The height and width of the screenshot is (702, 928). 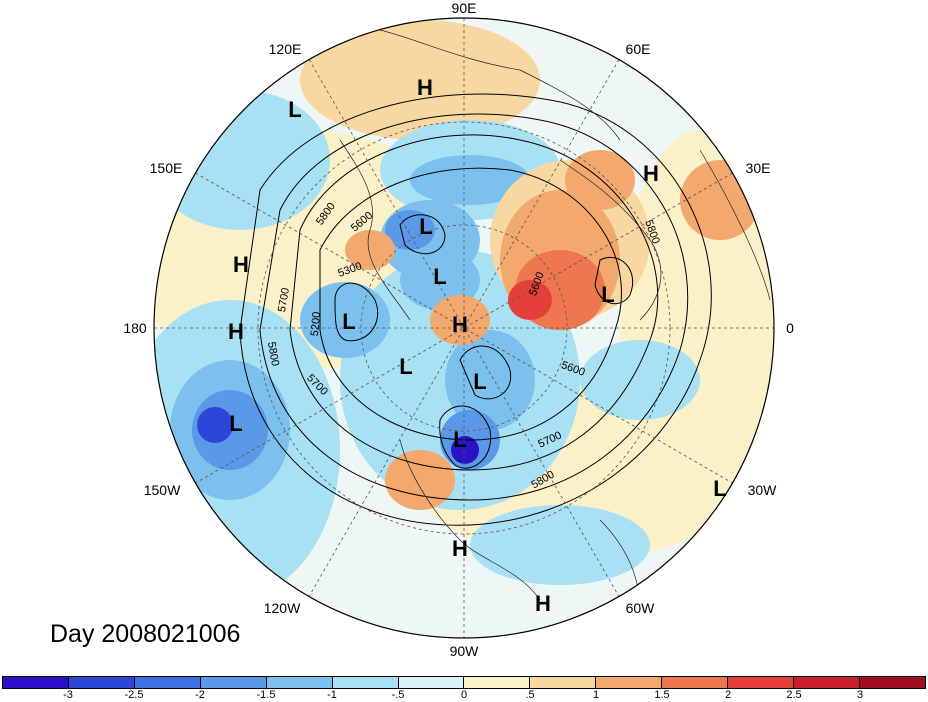 I want to click on colorbar-tick-label: -2.5, so click(x=134, y=695).